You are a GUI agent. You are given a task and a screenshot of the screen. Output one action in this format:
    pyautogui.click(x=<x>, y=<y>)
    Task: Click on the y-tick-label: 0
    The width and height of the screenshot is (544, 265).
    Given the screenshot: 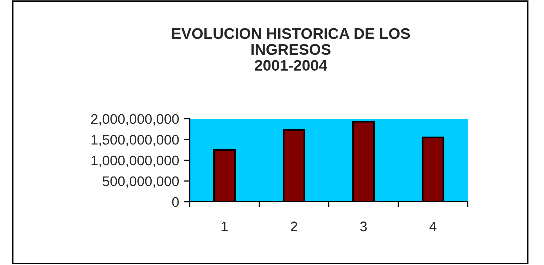 What is the action you would take?
    pyautogui.click(x=176, y=202)
    